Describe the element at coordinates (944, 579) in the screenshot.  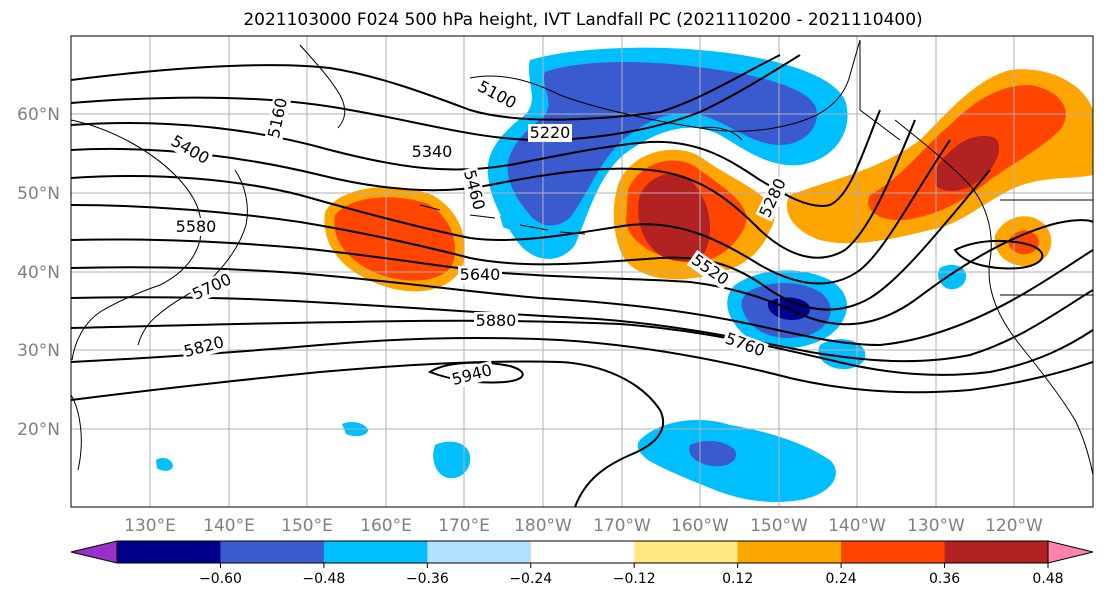
I see `colorbar-tick-label: 0.36` at that location.